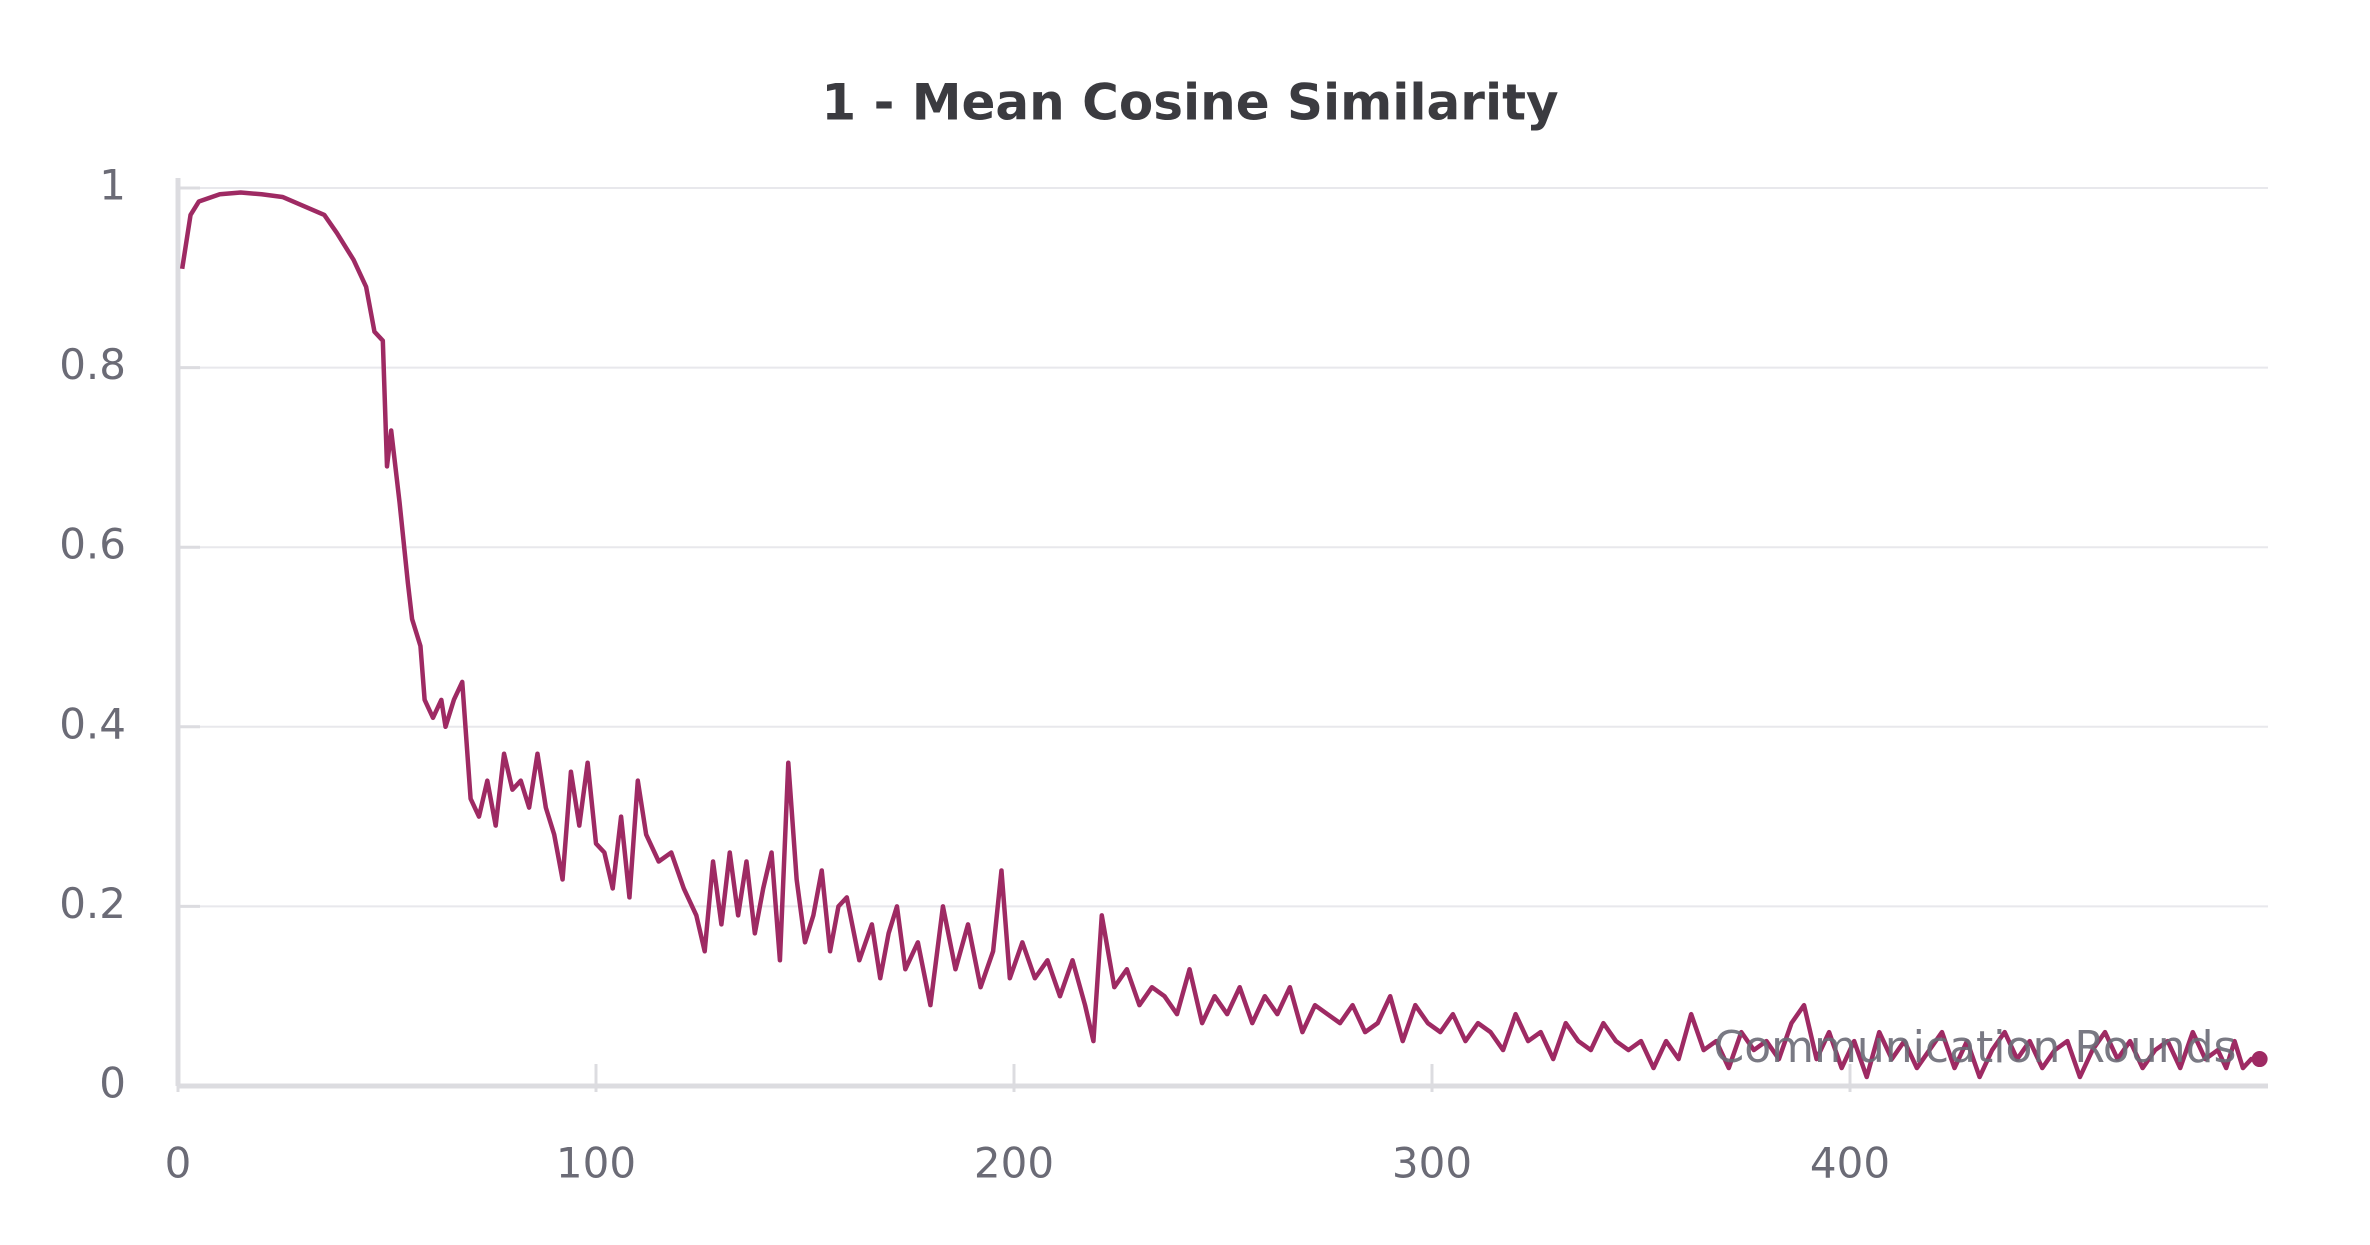 This screenshot has height=1245, width=2370. I want to click on end-point, so click(2259, 1059).